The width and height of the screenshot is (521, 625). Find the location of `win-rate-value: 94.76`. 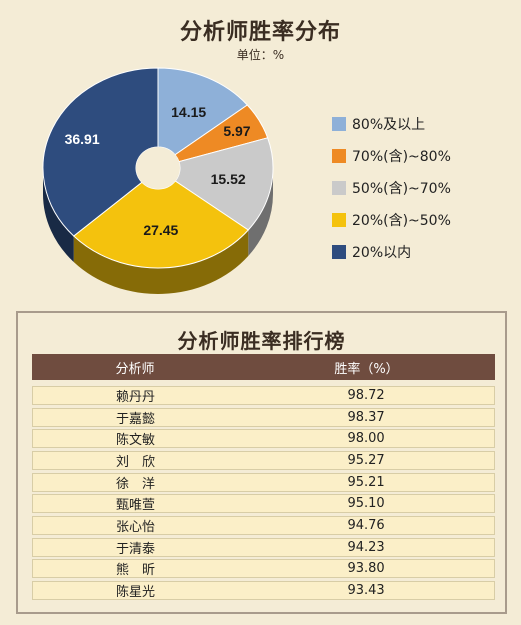

win-rate-value: 94.76 is located at coordinates (366, 525).